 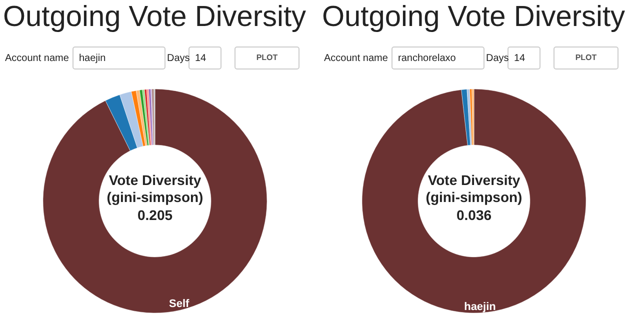 What do you see at coordinates (155, 215) in the screenshot?
I see `text: 0.205` at bounding box center [155, 215].